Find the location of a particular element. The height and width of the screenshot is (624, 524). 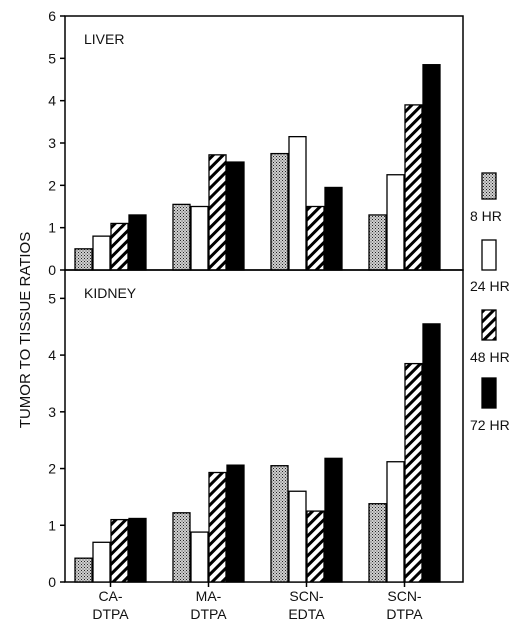

legend-label: 72 HR is located at coordinates (490, 425).